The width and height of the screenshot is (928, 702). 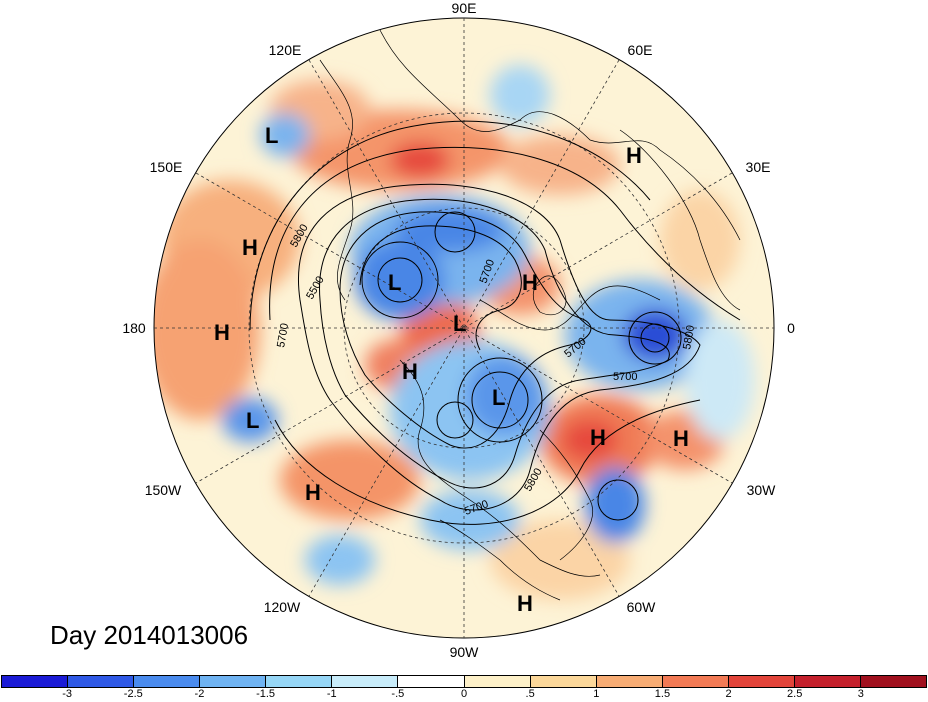 I want to click on colorbar-tick-label: .5, so click(x=530, y=694).